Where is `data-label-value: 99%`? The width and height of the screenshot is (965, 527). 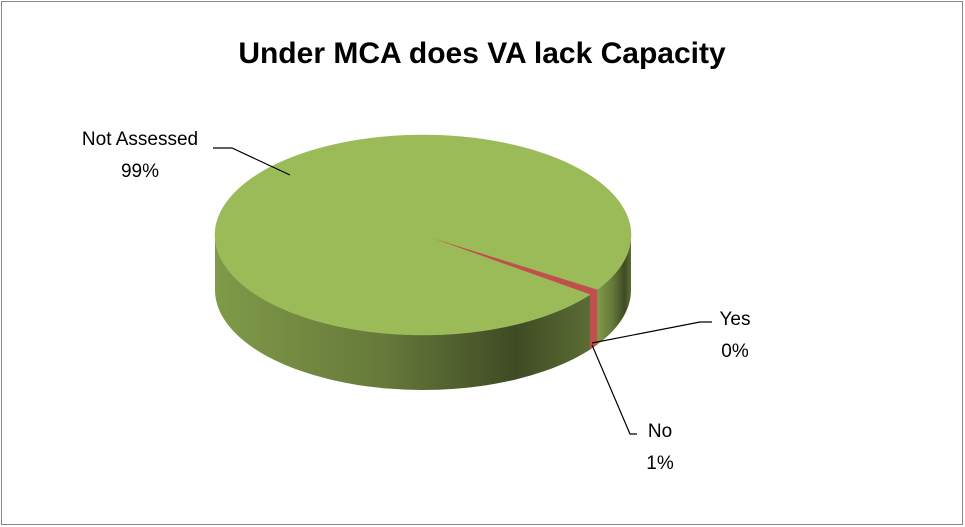
data-label-value: 99% is located at coordinates (140, 171).